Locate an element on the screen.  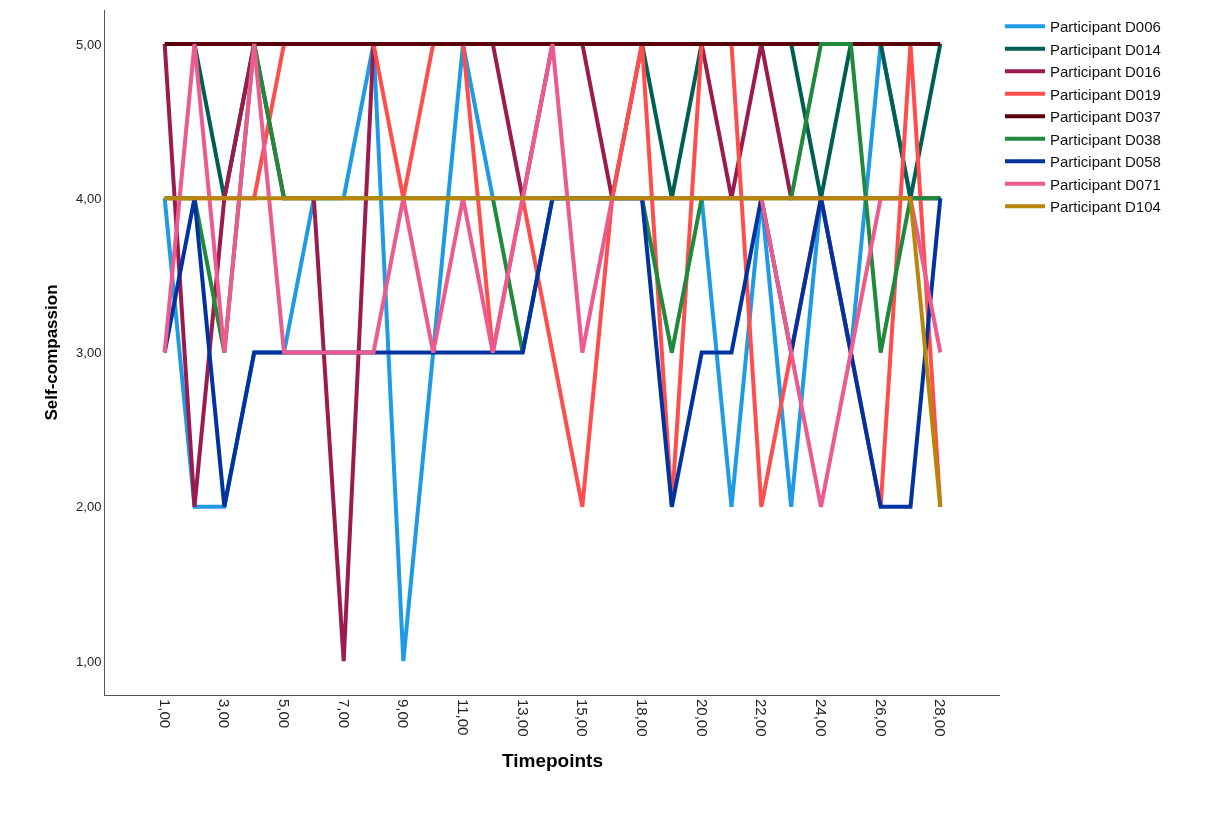
legend-label: Participant D019 is located at coordinates (1105, 94).